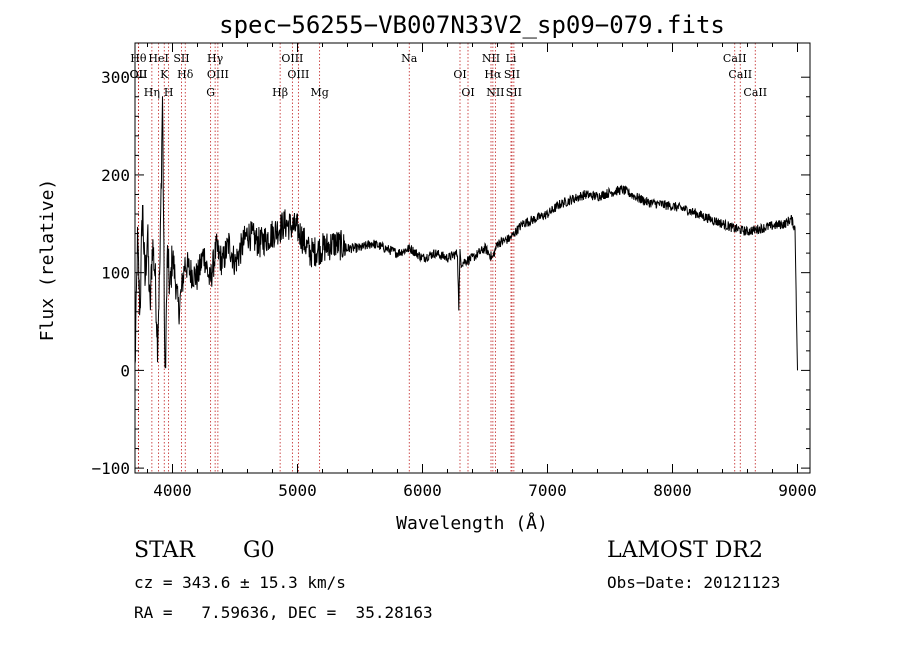 The height and width of the screenshot is (649, 900). Describe the element at coordinates (409, 58) in the screenshot. I see `line-label: Na` at that location.